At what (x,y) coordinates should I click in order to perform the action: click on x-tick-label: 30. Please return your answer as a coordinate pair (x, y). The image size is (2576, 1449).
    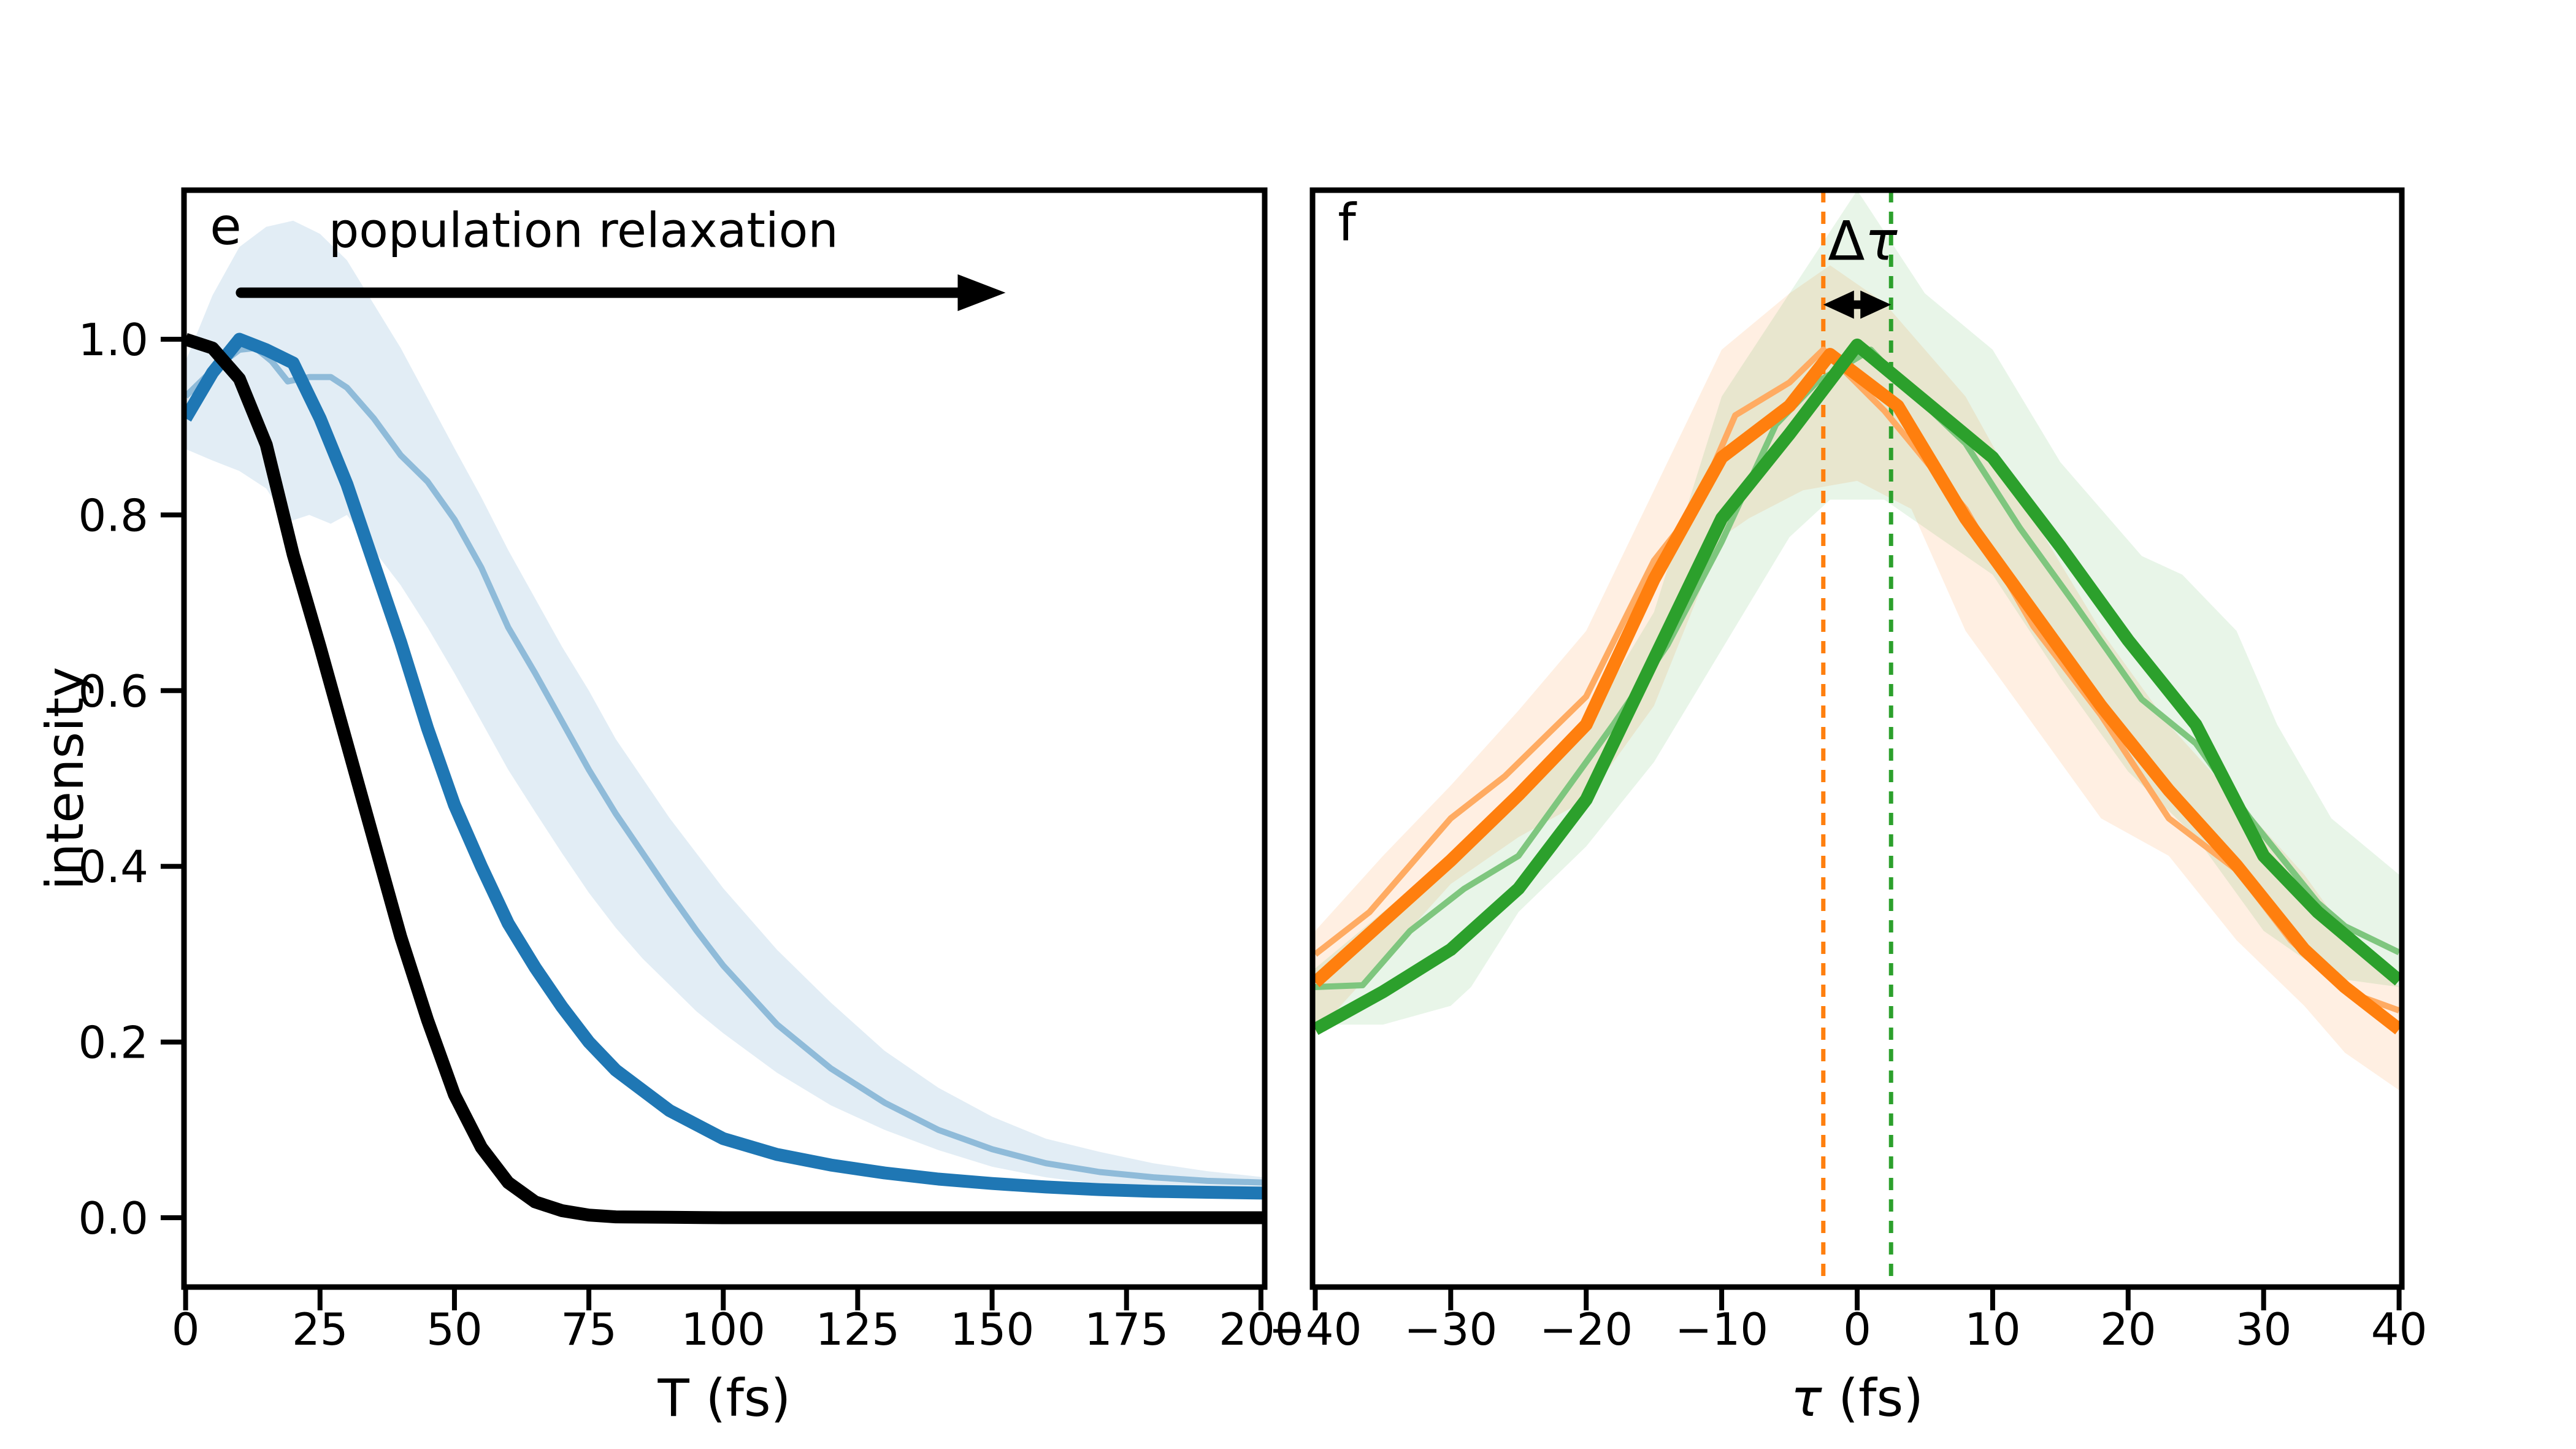
    Looking at the image, I should click on (2264, 1329).